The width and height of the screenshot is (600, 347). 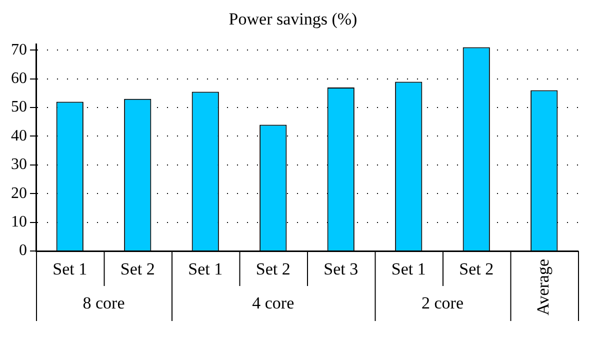 What do you see at coordinates (23, 251) in the screenshot?
I see `y-tick-label: 0` at bounding box center [23, 251].